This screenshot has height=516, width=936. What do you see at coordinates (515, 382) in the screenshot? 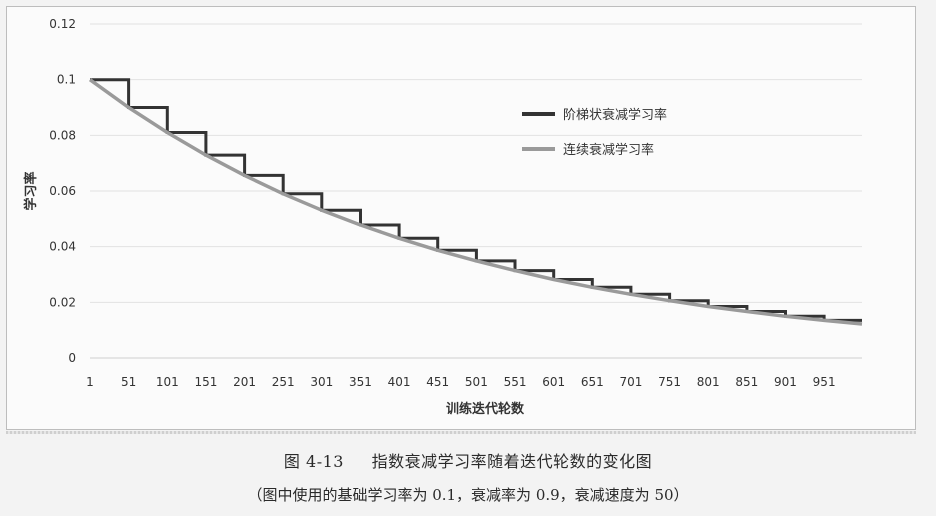
I see `x-tick-label: 551` at bounding box center [515, 382].